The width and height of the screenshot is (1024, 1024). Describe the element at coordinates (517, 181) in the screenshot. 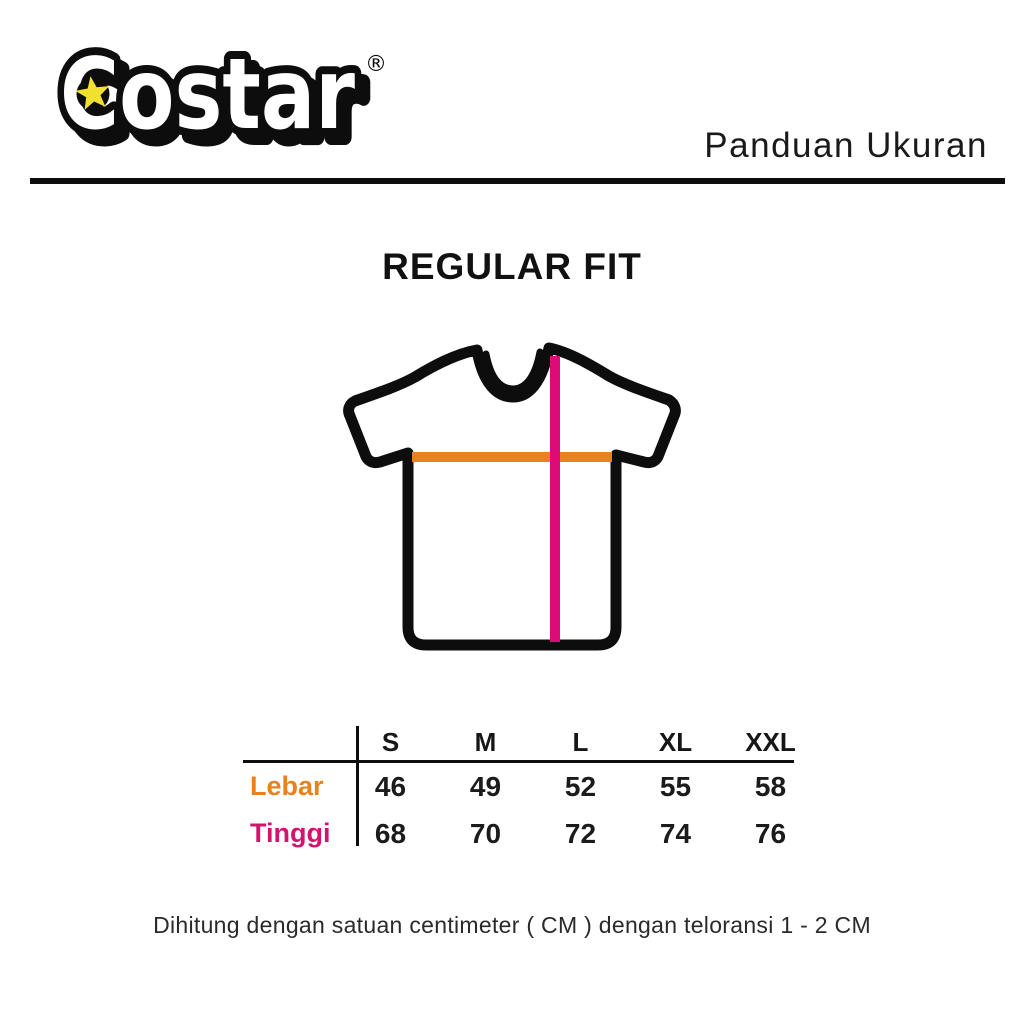

I see `header-divider` at that location.